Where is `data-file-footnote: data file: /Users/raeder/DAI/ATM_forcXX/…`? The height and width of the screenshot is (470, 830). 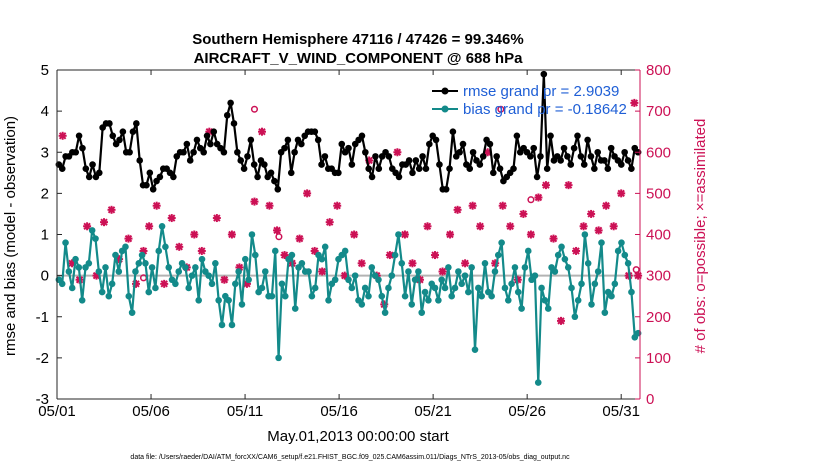 data-file-footnote: data file: /Users/raeder/DAI/ATM_forcXX/… is located at coordinates (350, 457).